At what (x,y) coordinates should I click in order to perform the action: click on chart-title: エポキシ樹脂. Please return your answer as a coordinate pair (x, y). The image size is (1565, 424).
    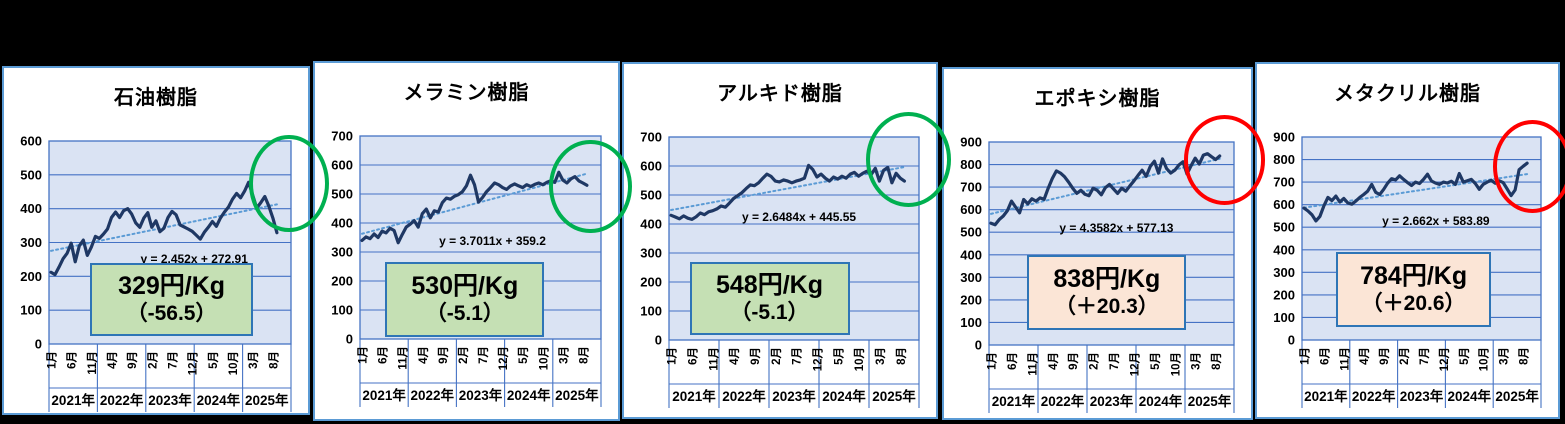
    Looking at the image, I should click on (1097, 99).